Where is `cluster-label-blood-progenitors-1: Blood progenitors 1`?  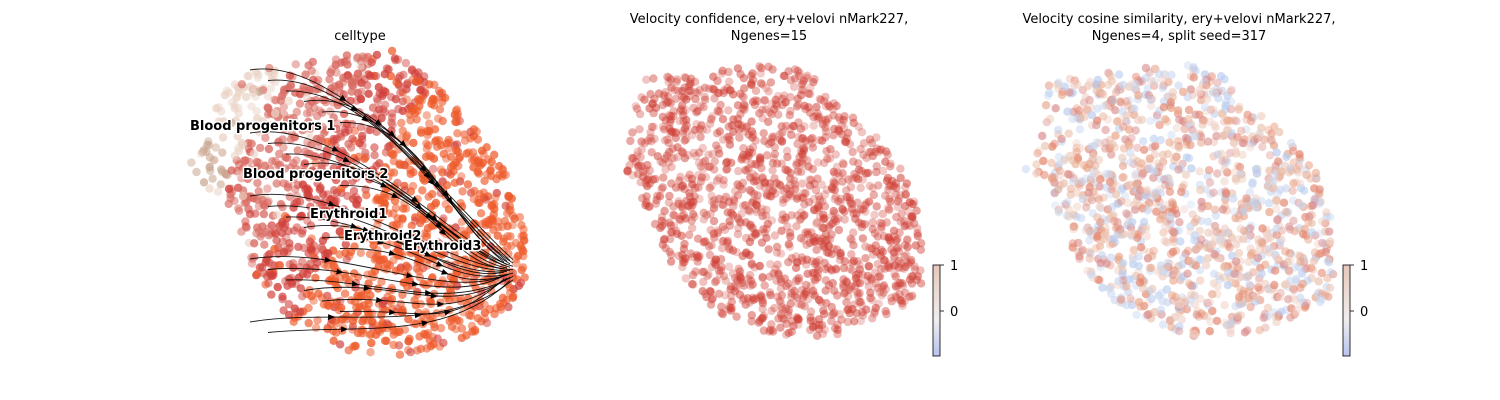 cluster-label-blood-progenitors-1: Blood progenitors 1 is located at coordinates (262, 126).